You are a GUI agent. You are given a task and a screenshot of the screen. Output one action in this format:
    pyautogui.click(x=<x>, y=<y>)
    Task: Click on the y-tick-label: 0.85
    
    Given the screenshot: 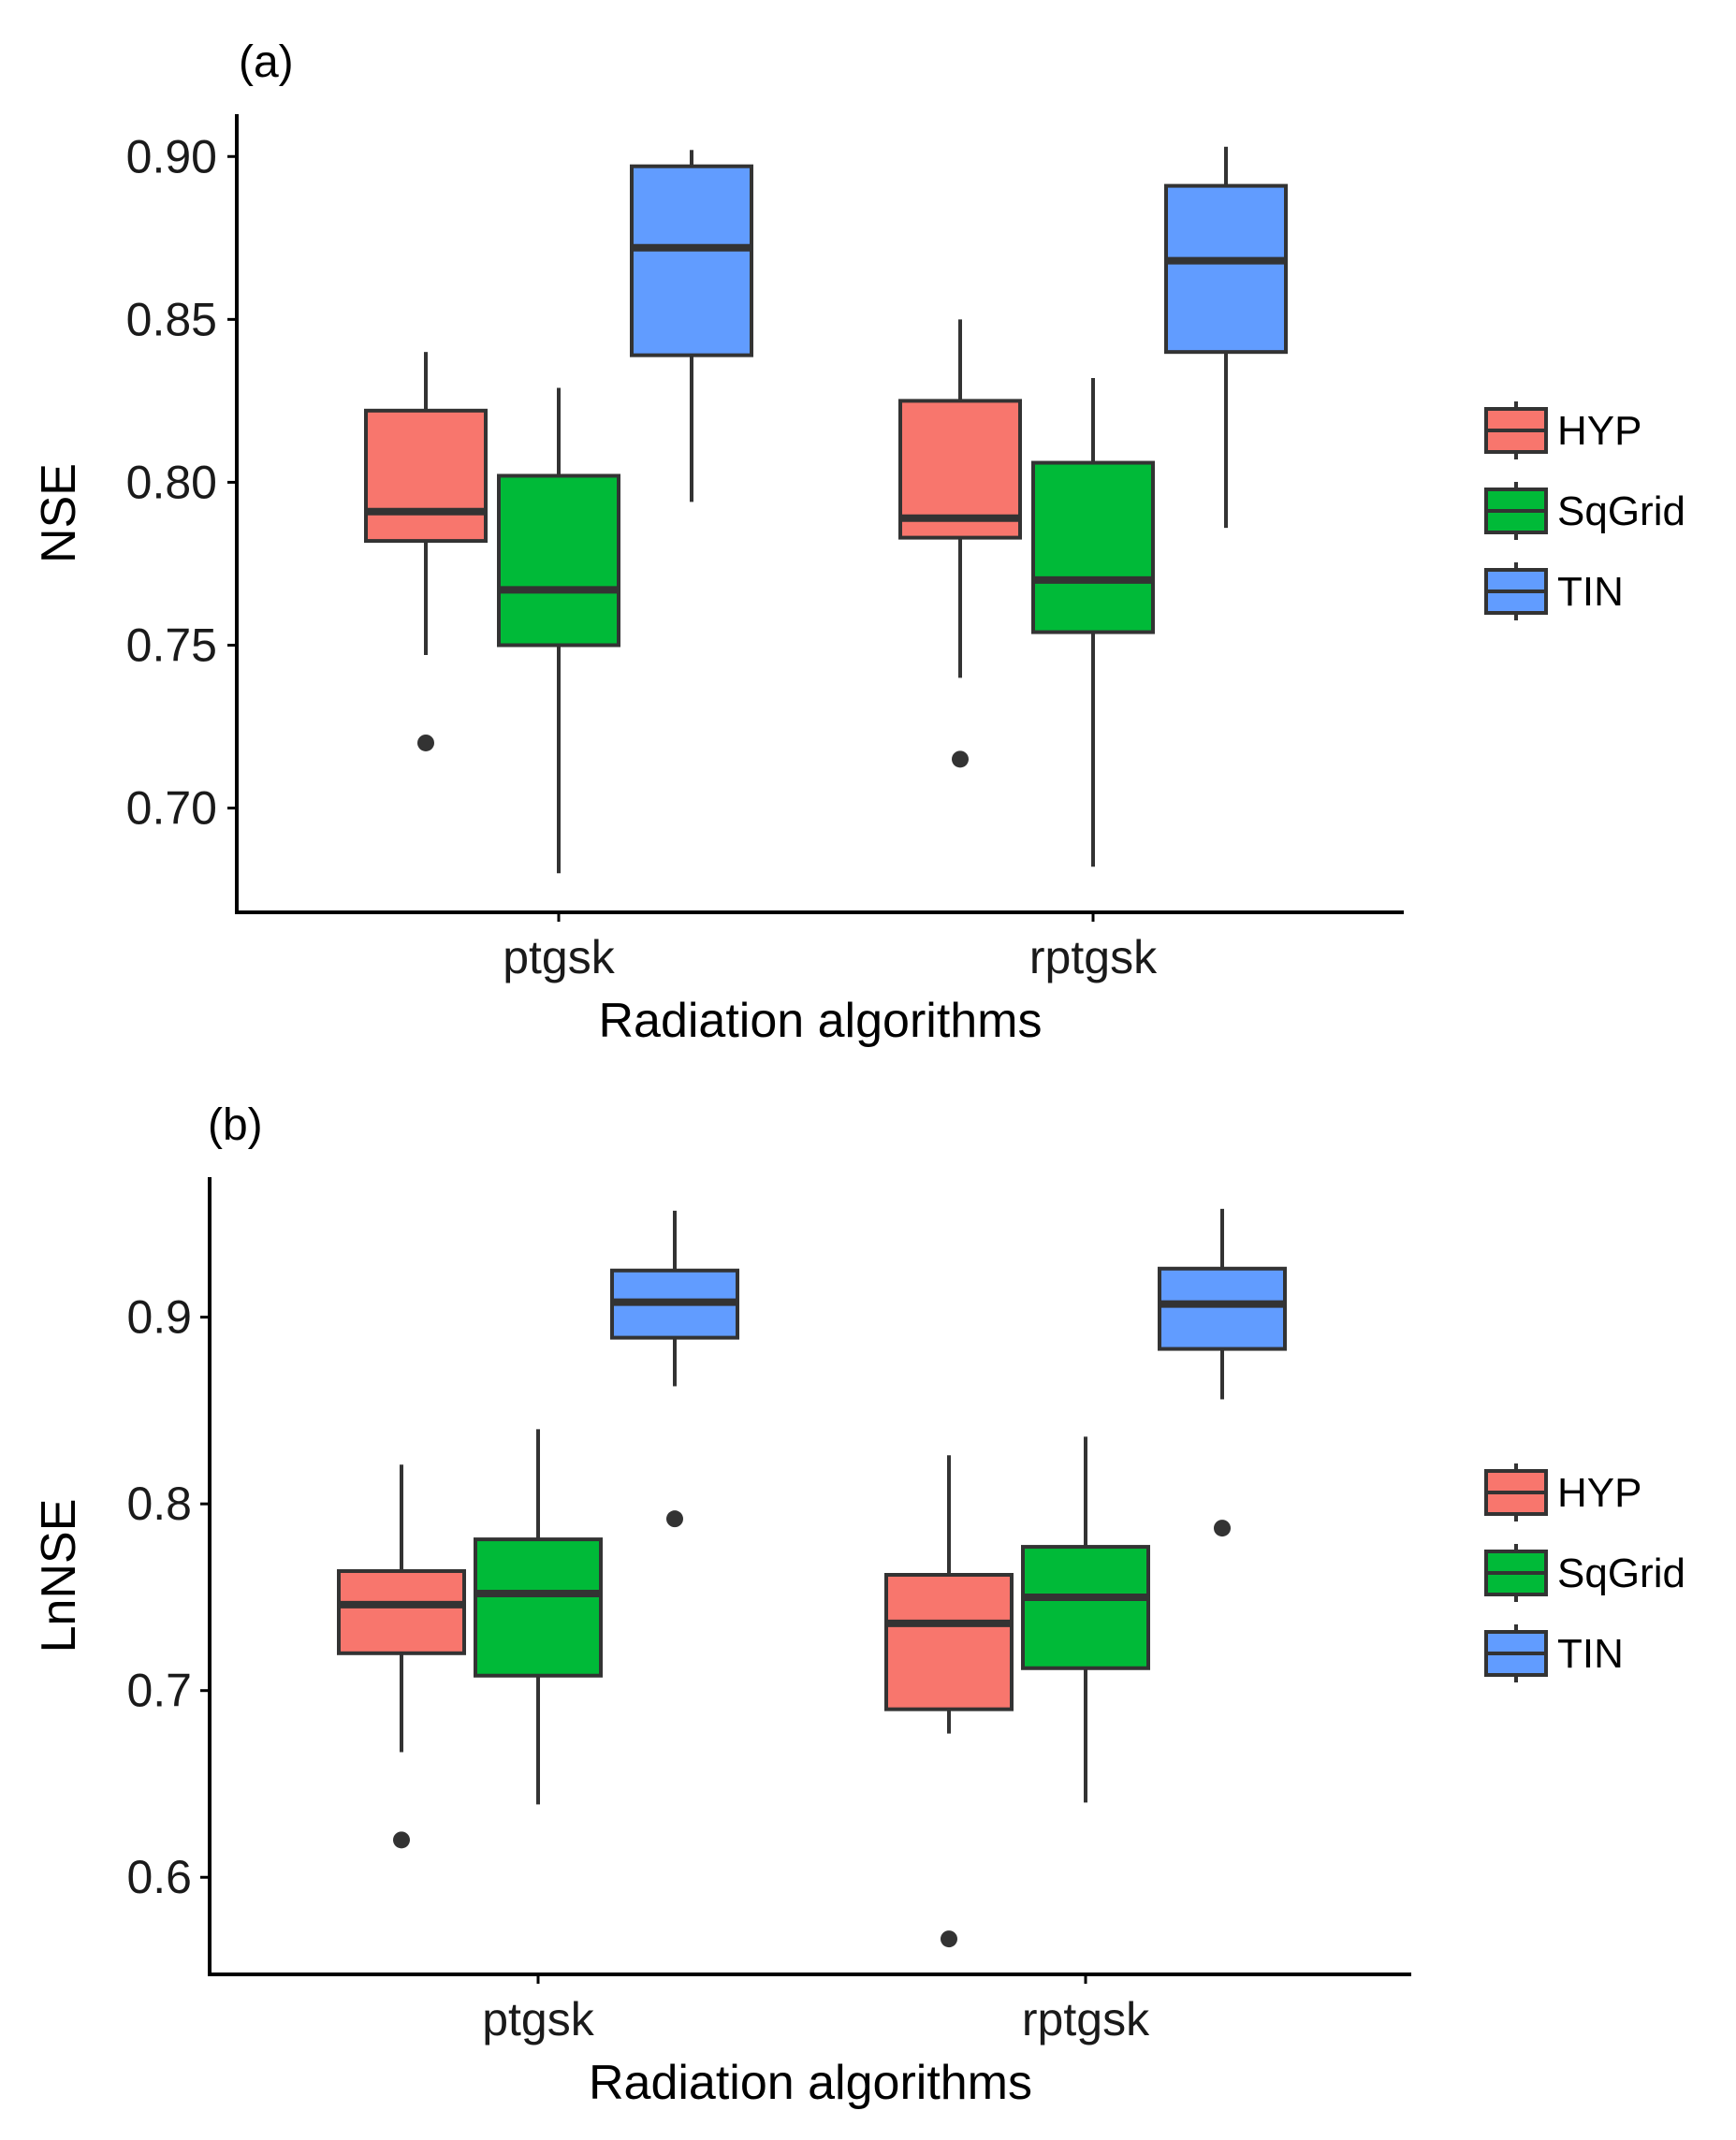 What is the action you would take?
    pyautogui.click(x=171, y=319)
    